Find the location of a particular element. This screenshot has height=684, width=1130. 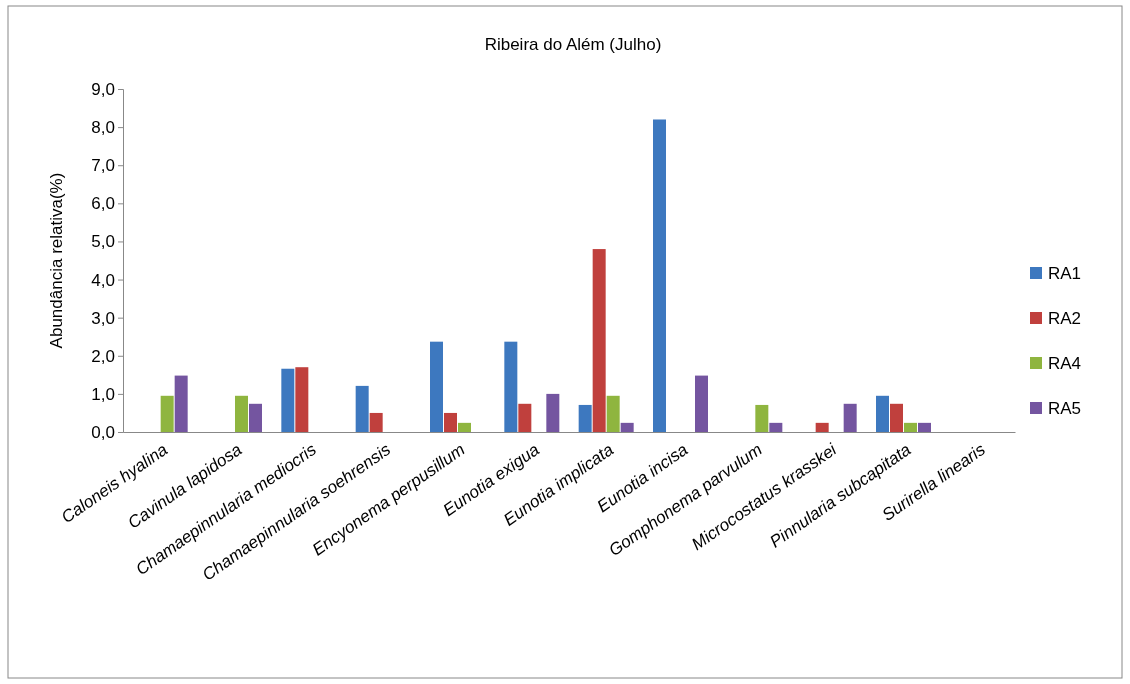

legend-label: RA5 is located at coordinates (1065, 408).